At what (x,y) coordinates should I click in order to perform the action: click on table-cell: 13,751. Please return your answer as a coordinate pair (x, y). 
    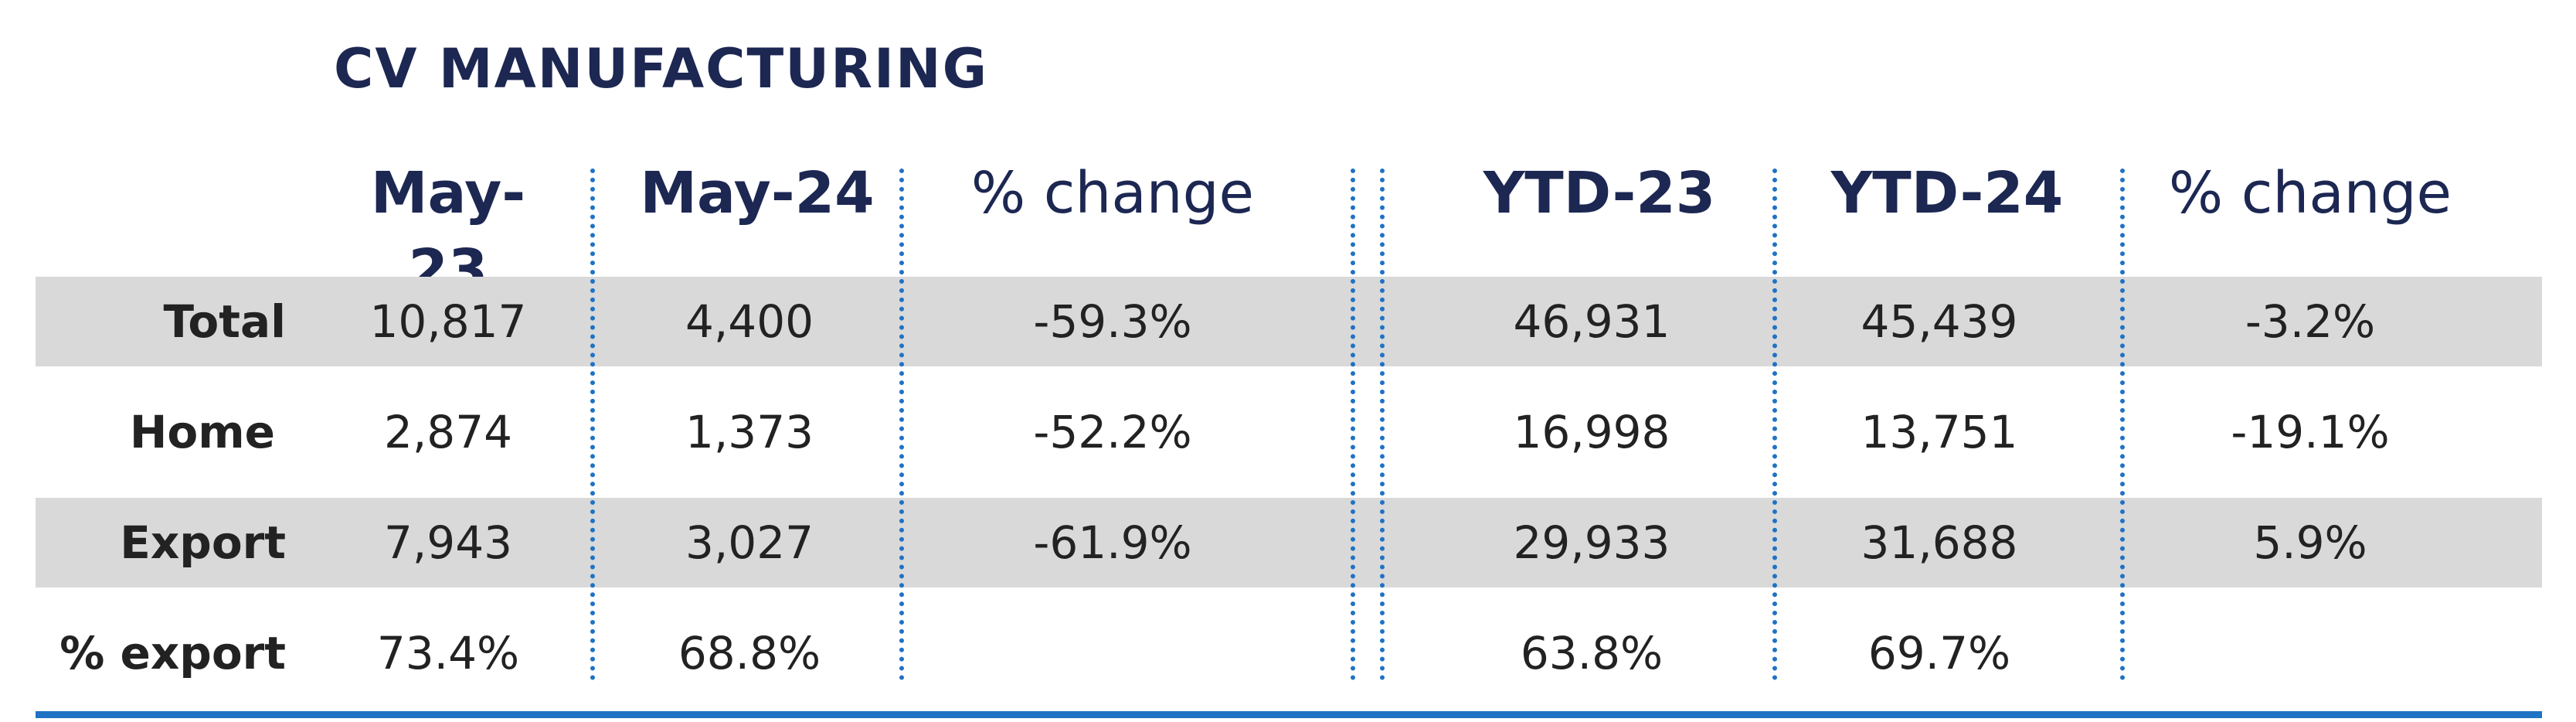
    Looking at the image, I should click on (1939, 432).